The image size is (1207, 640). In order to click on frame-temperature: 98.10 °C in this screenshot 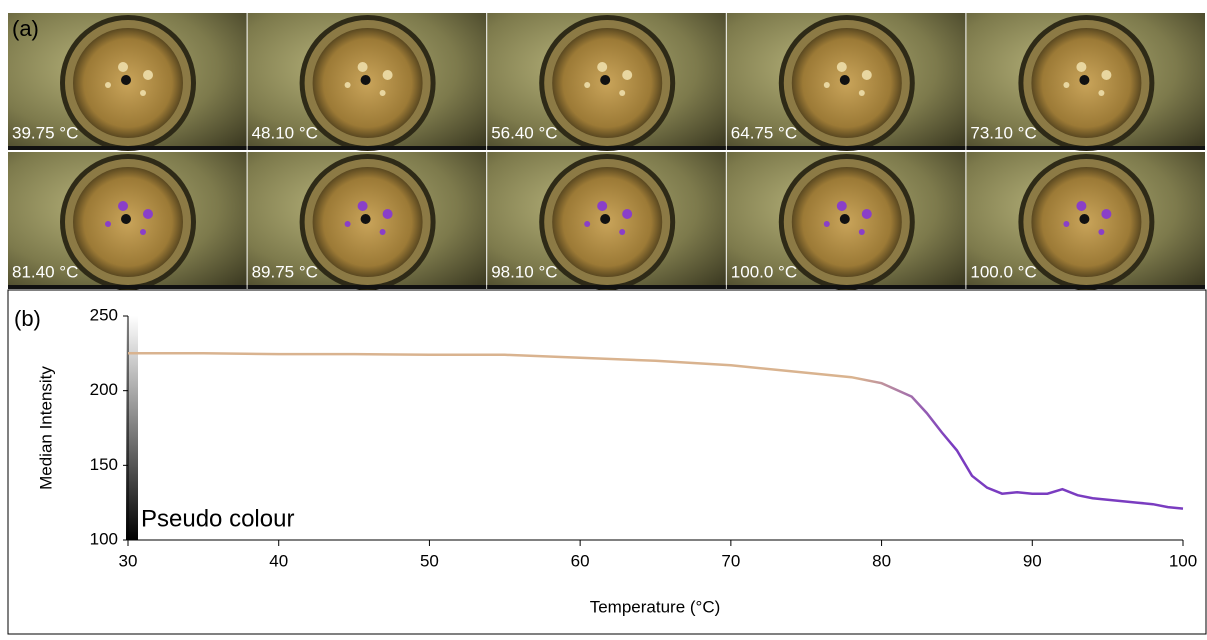, I will do `click(524, 271)`.